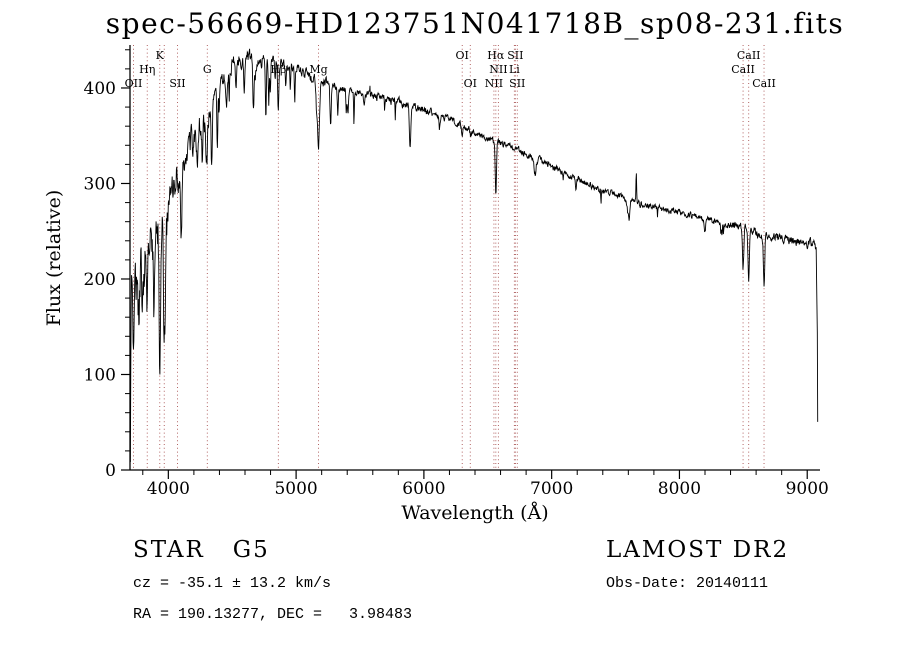 The image size is (900, 649). What do you see at coordinates (147, 69) in the screenshot?
I see `line-marker-label: Hη` at bounding box center [147, 69].